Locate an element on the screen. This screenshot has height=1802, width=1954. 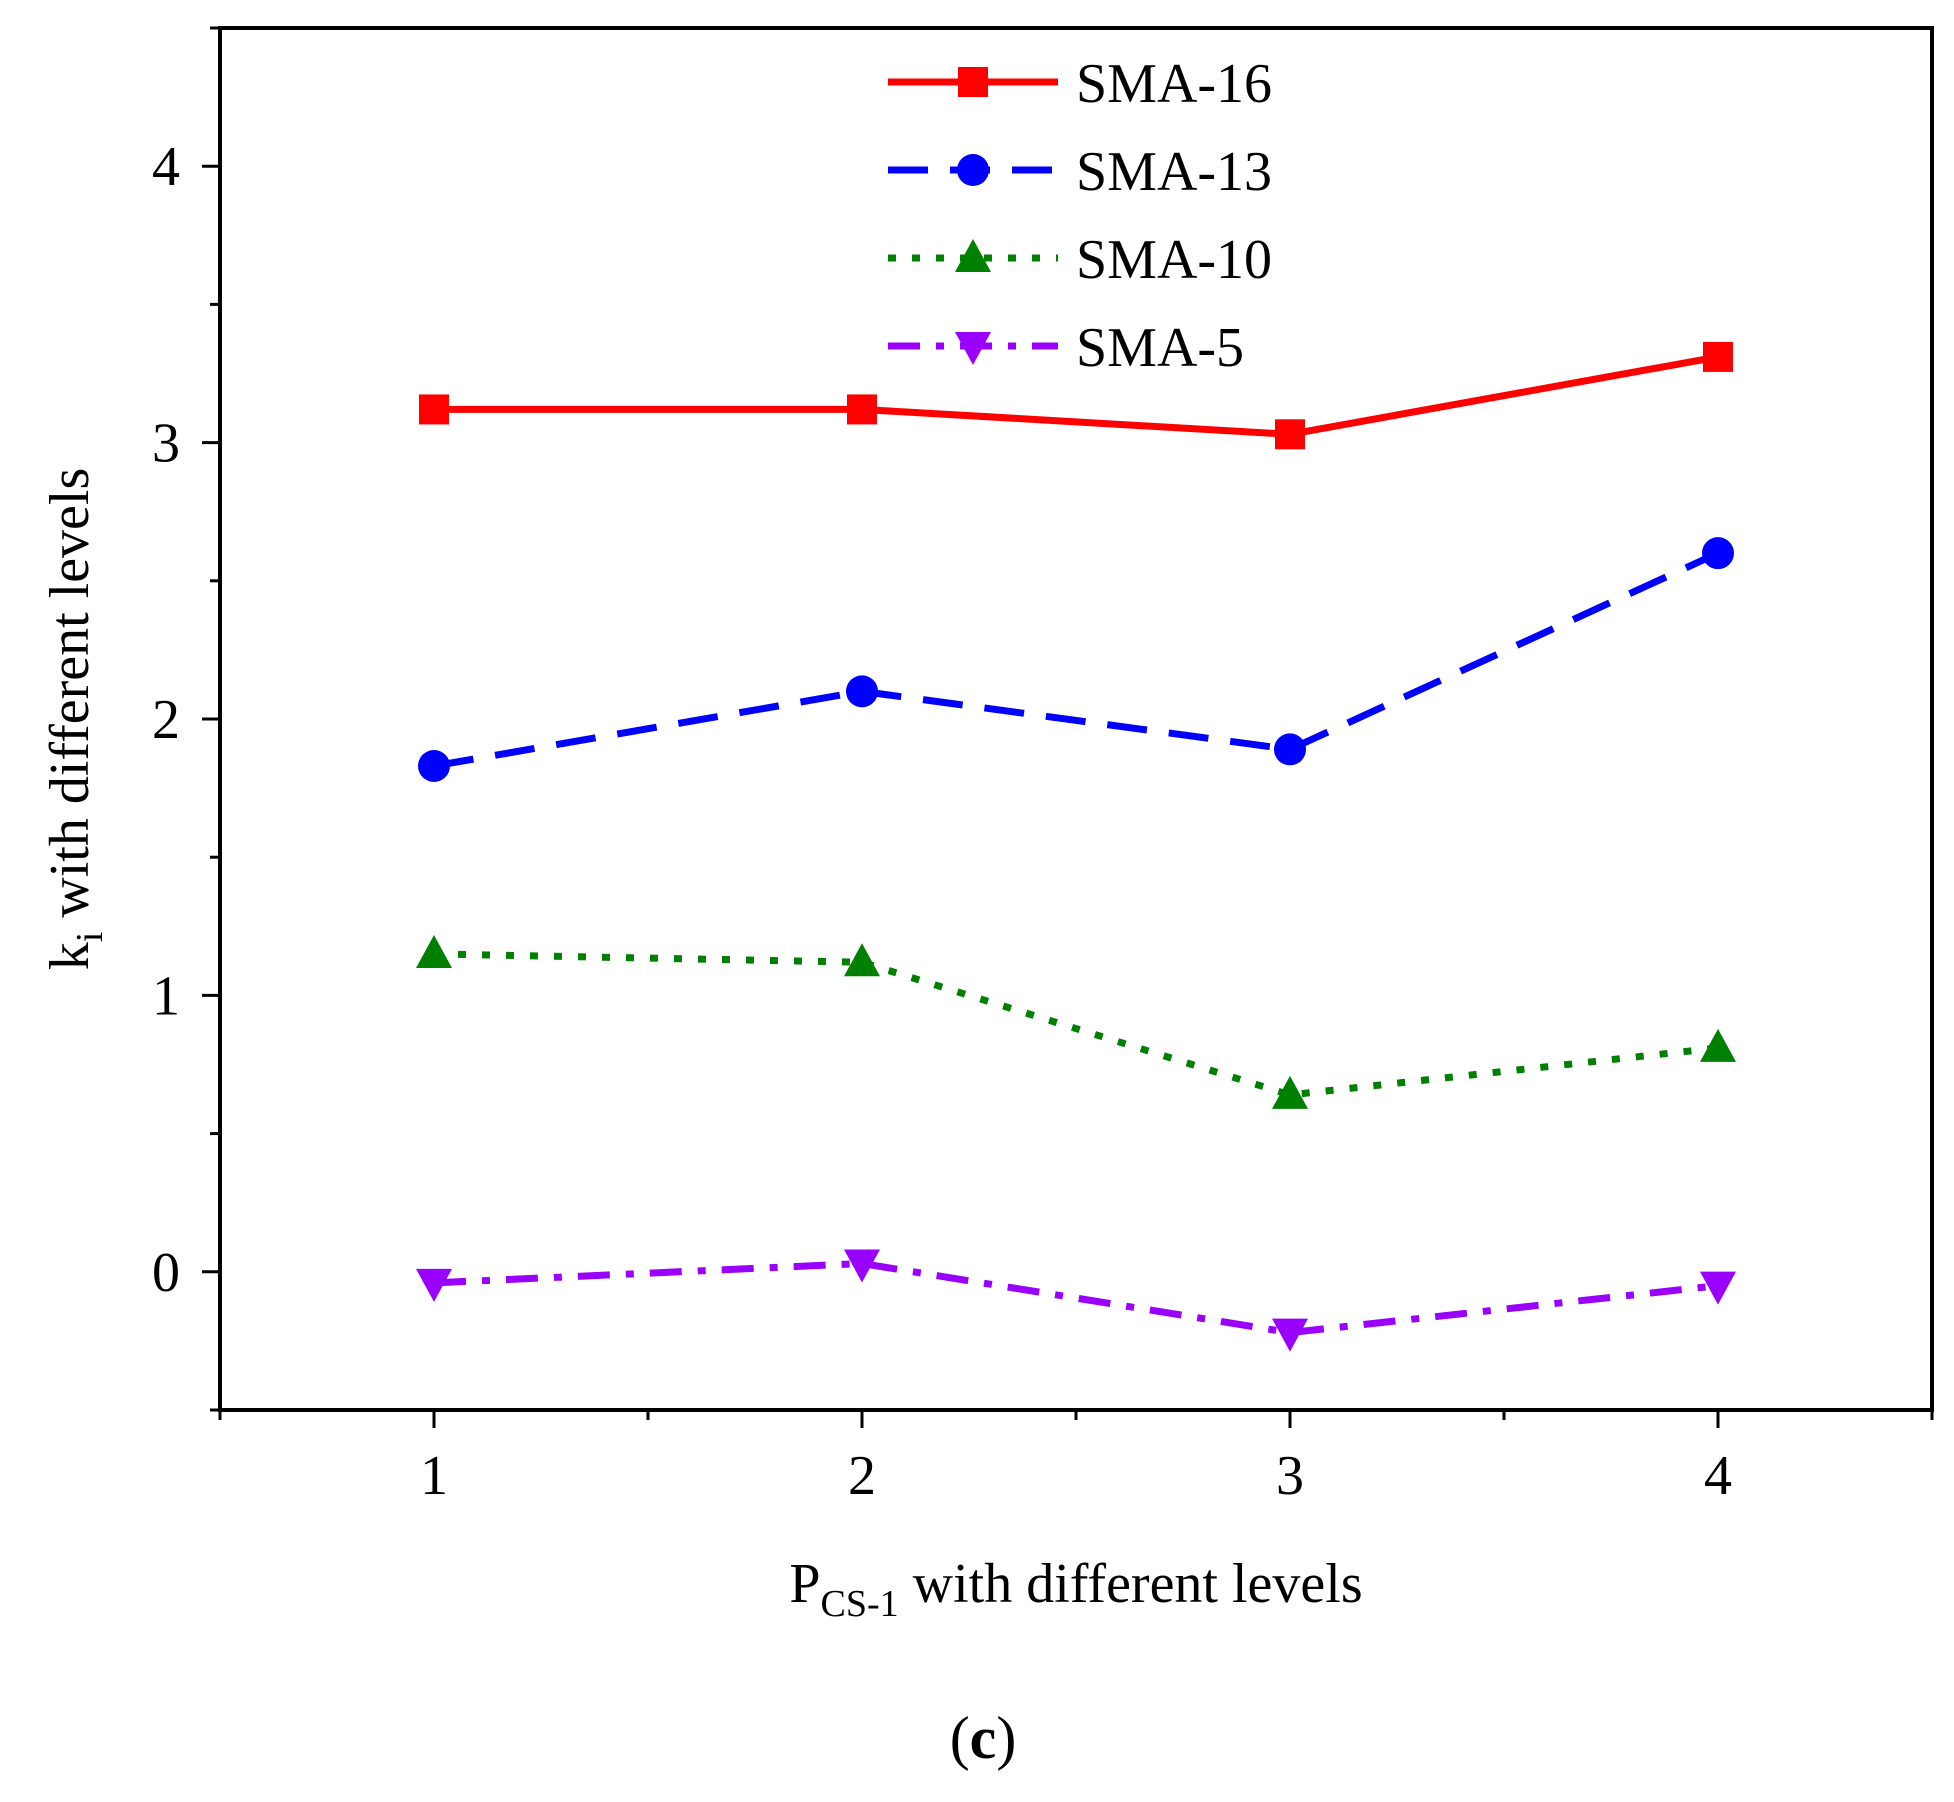
panel-label-close: ) is located at coordinates (1006, 1738).